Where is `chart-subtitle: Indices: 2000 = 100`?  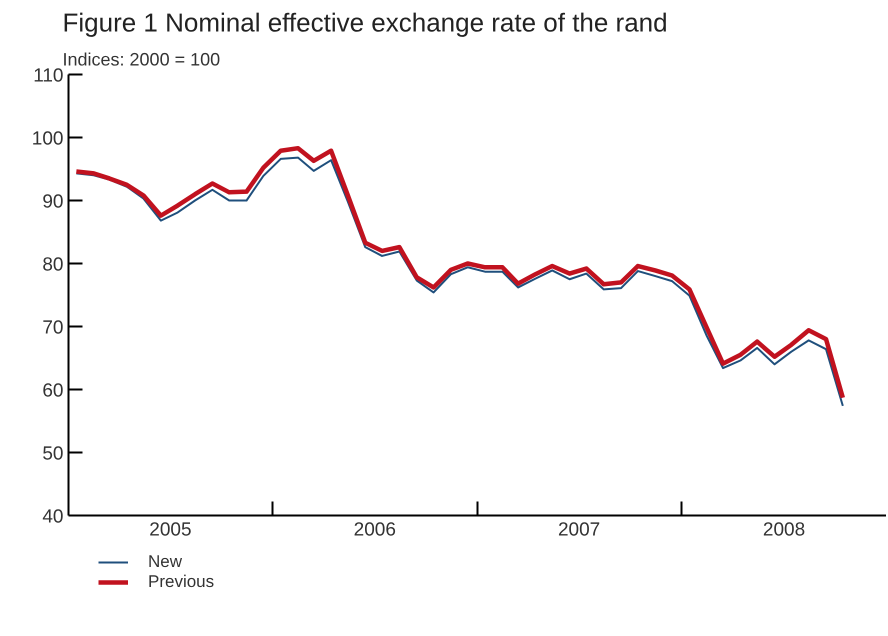 chart-subtitle: Indices: 2000 = 100 is located at coordinates (141, 60).